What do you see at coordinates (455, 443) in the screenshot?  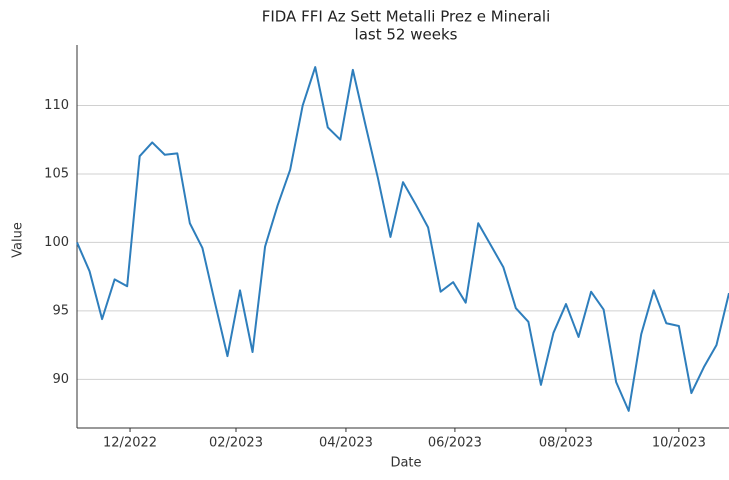 I see `x-tick-label: 06/2023` at bounding box center [455, 443].